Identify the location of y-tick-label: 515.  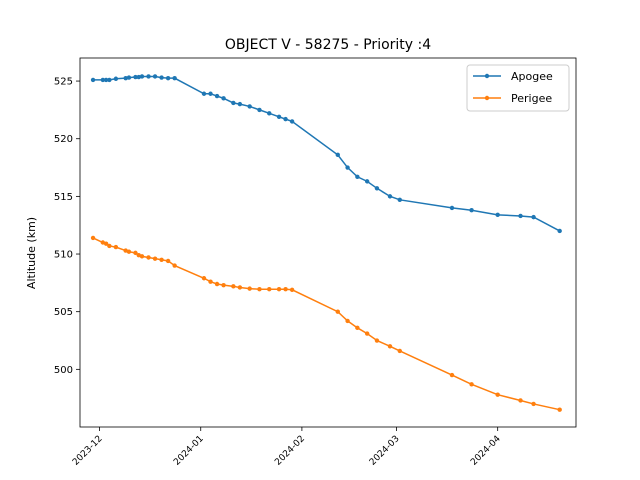
(63, 197).